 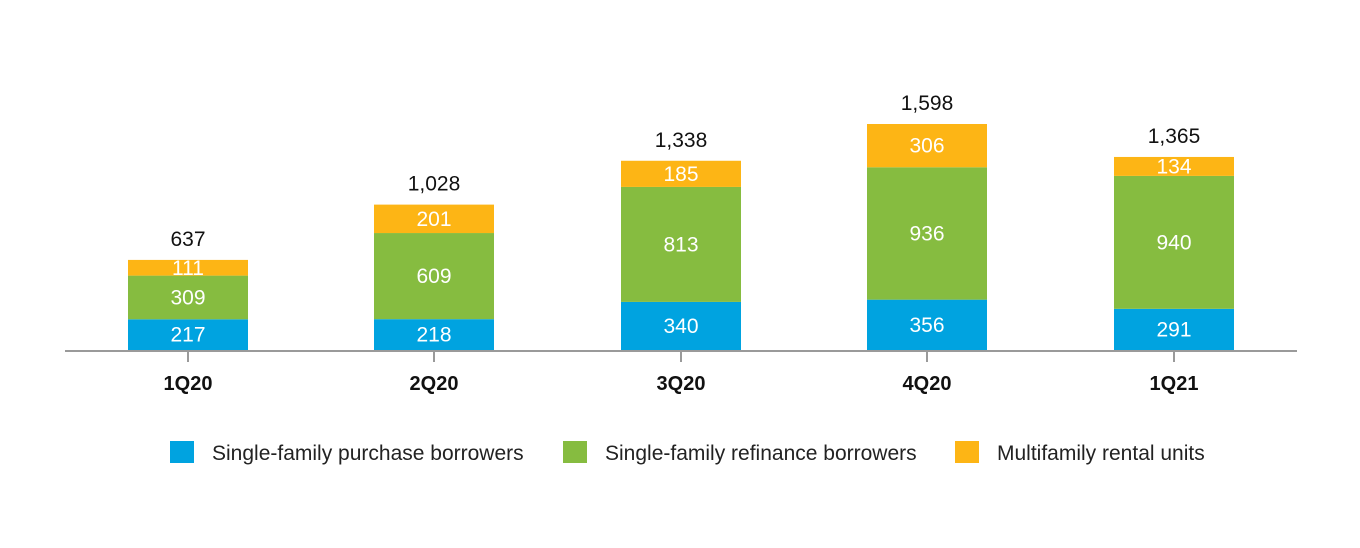 I want to click on bar-segment-4Q20-s0, so click(x=927, y=324).